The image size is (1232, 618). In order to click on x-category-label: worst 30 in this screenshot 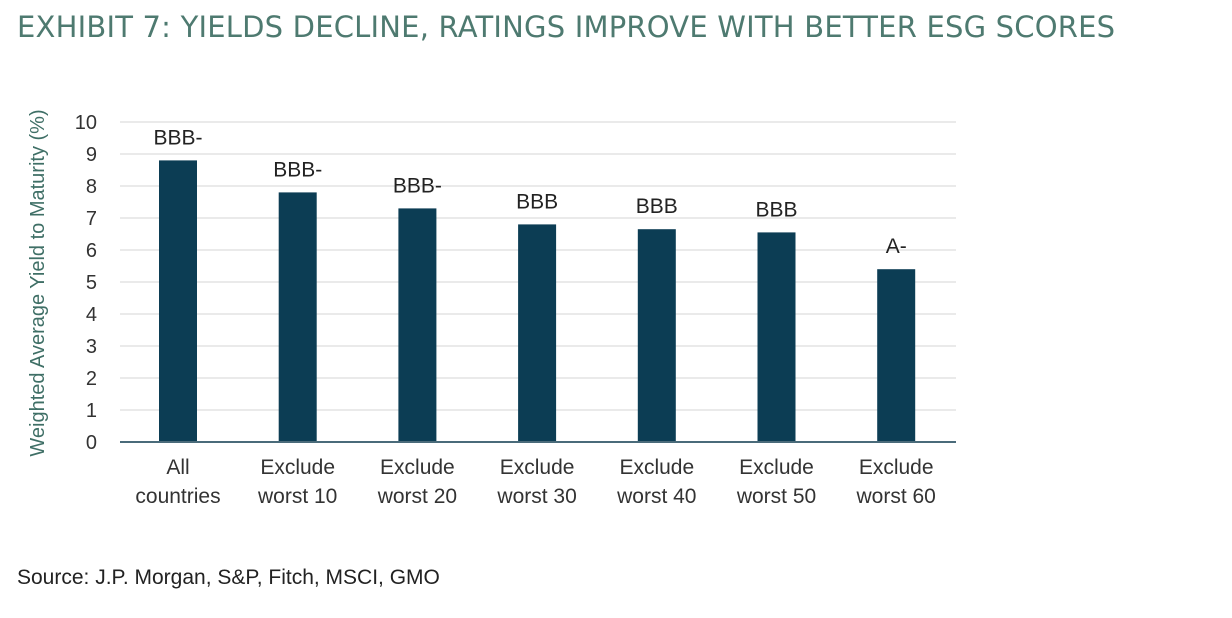, I will do `click(536, 496)`.